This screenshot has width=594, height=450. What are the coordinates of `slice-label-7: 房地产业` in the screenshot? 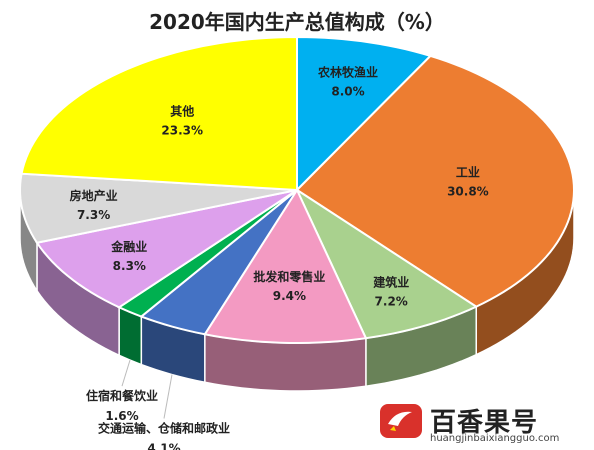 It's located at (94, 195).